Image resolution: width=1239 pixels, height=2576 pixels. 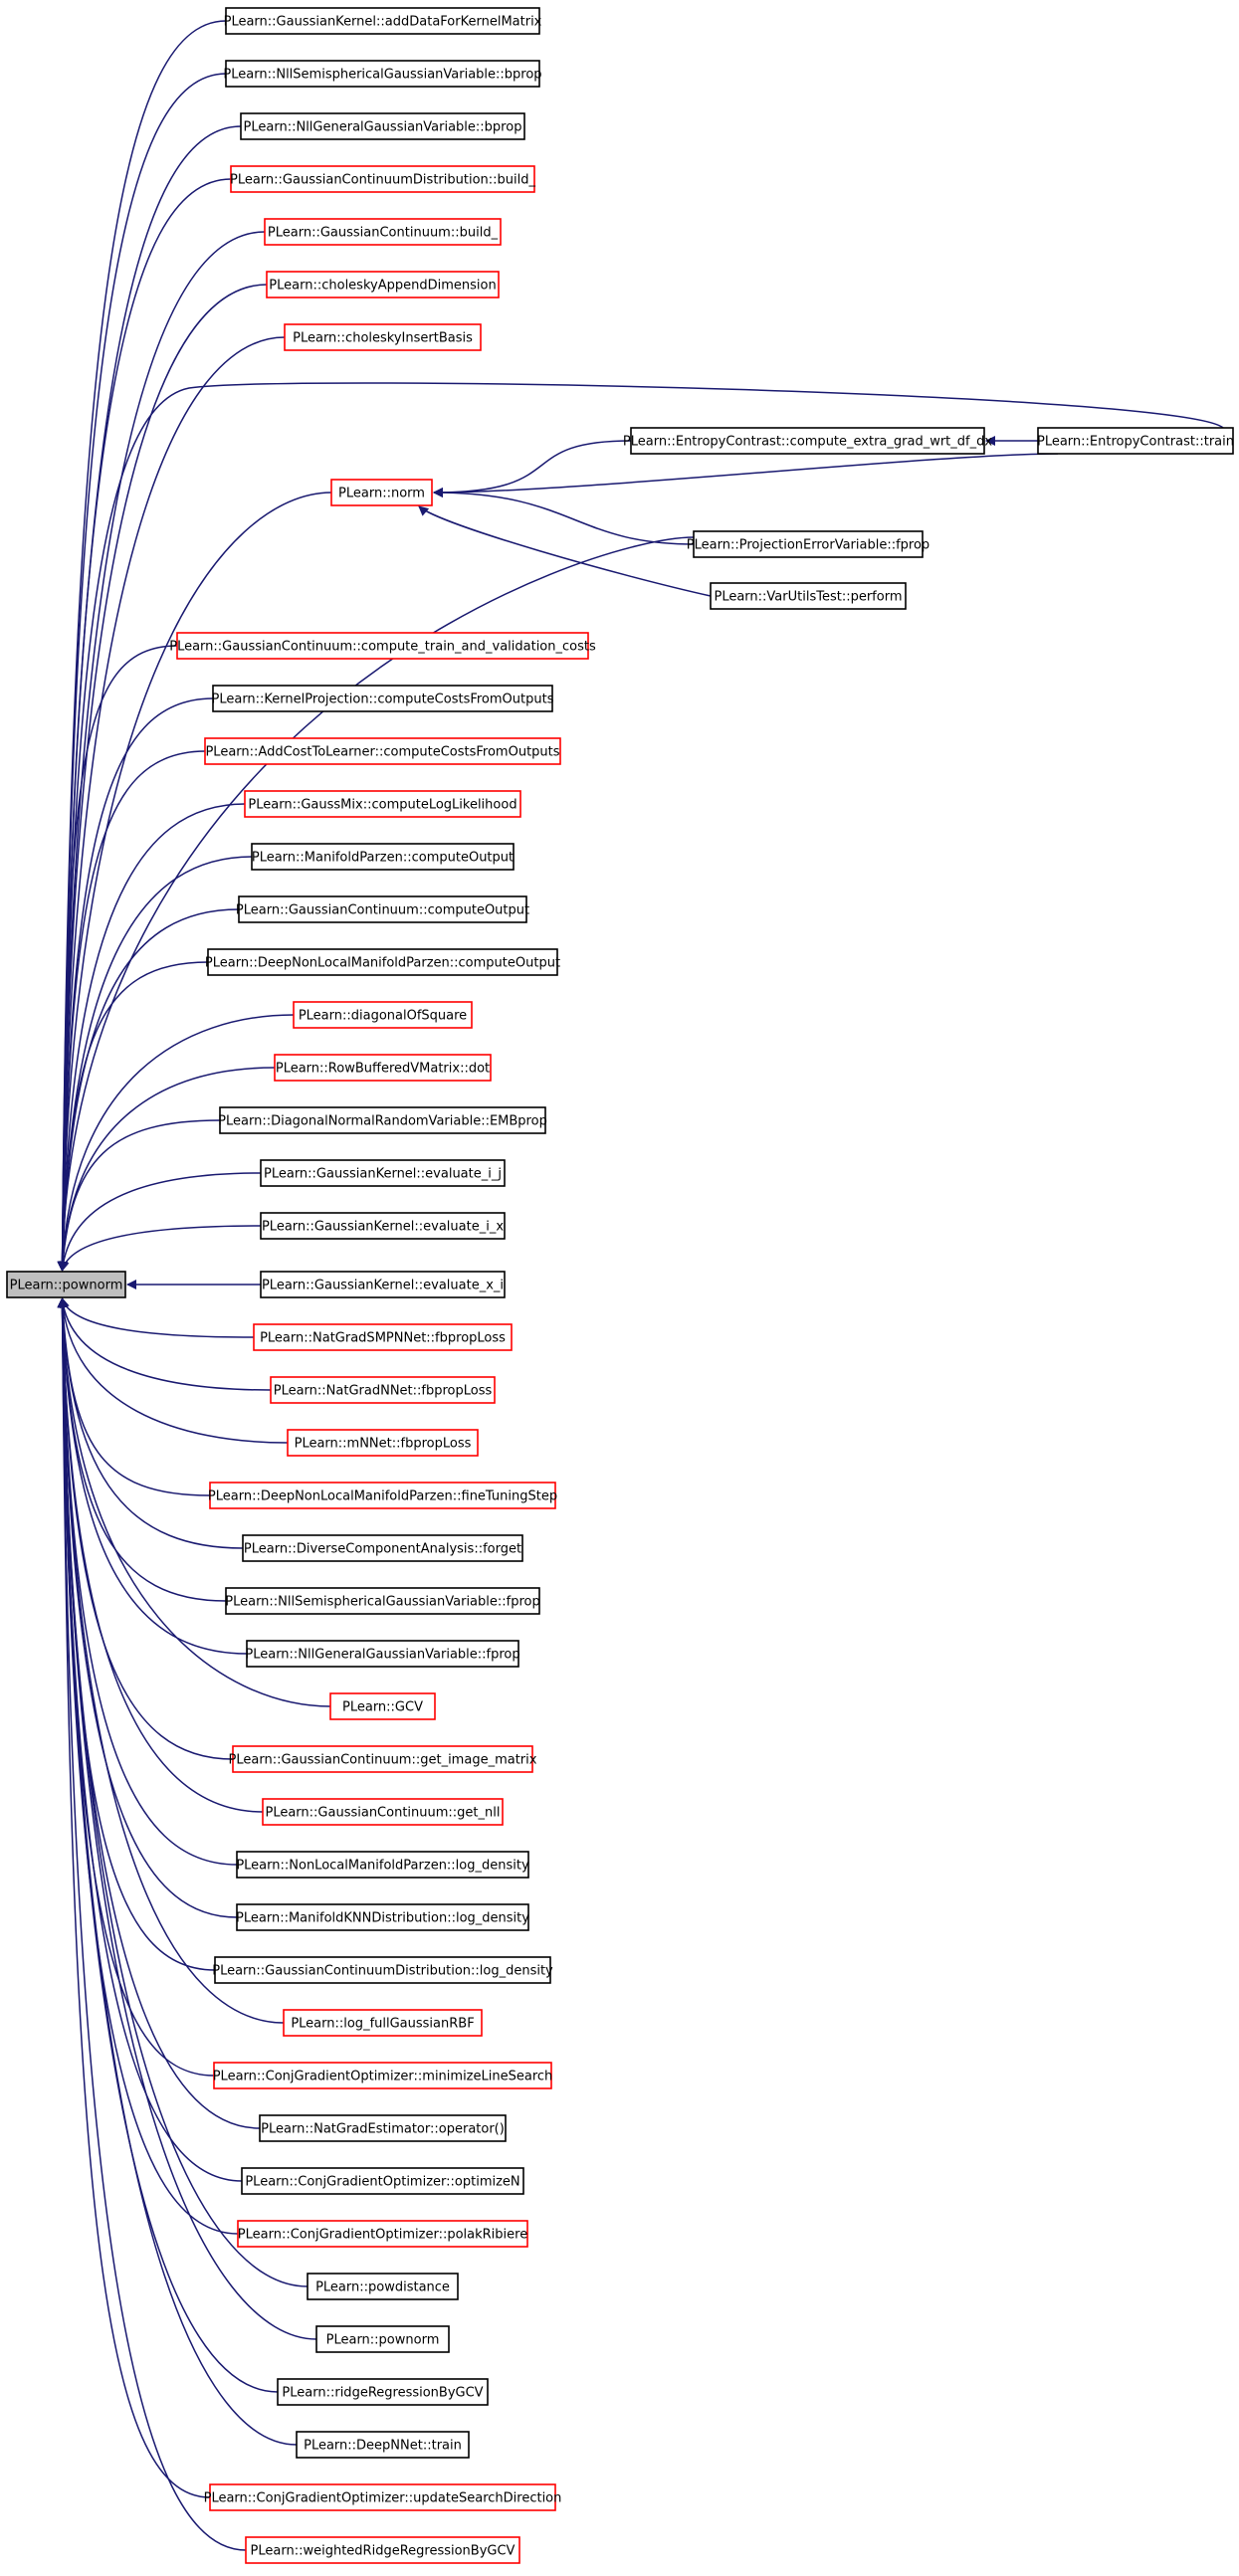 I want to click on node-plearn-conjgradientoptimizer-optimizen: PLearn::ConjGradientOptimizer::optimizeN, so click(x=382, y=2181).